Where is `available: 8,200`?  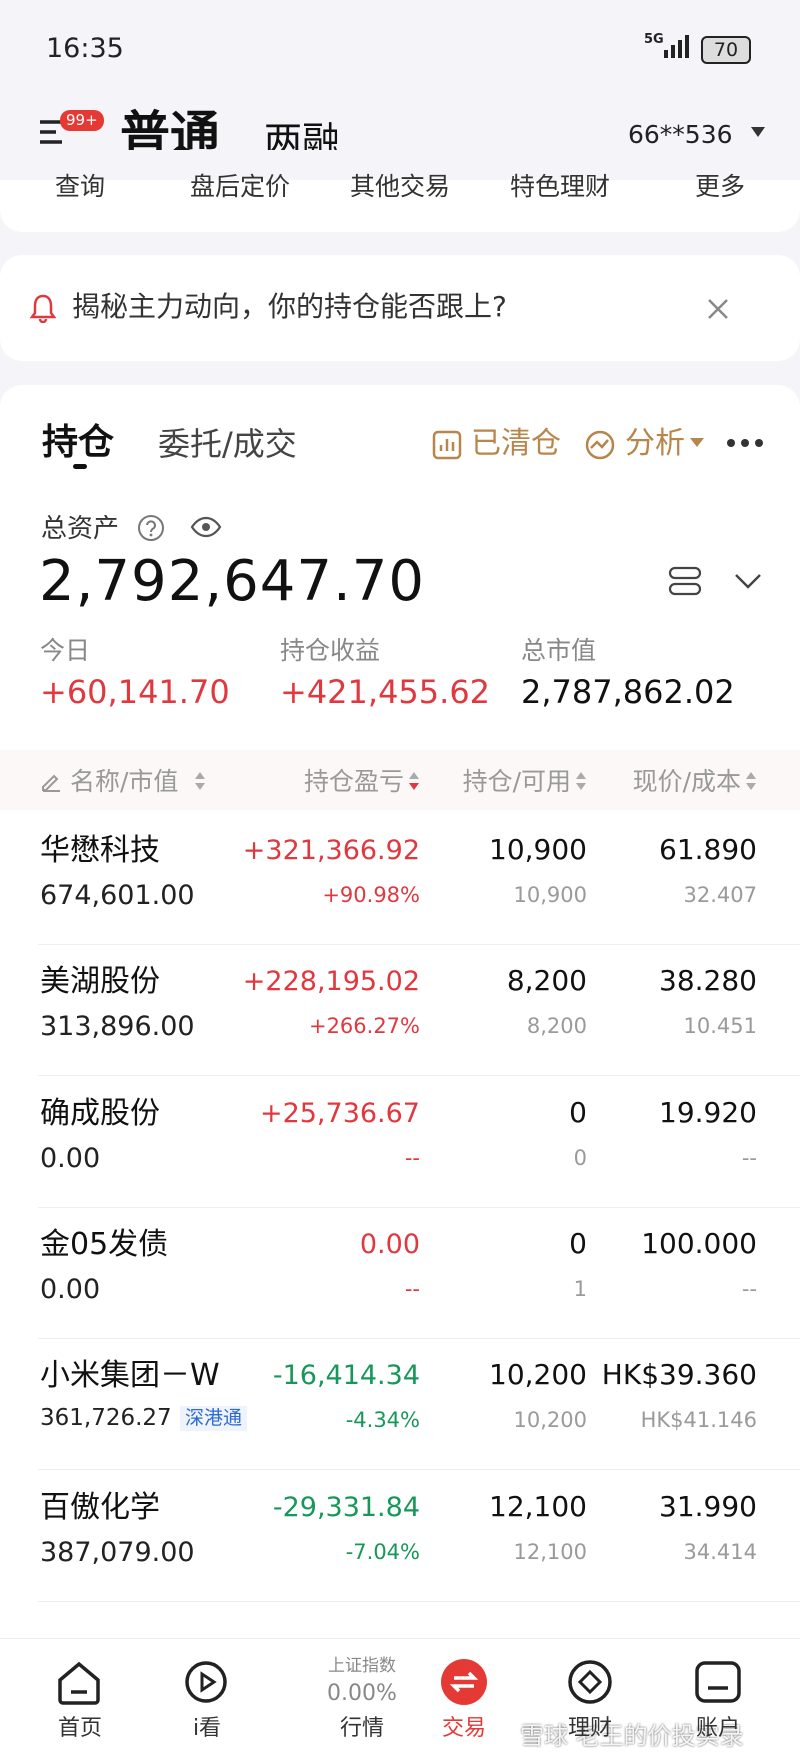
available: 8,200 is located at coordinates (556, 1026).